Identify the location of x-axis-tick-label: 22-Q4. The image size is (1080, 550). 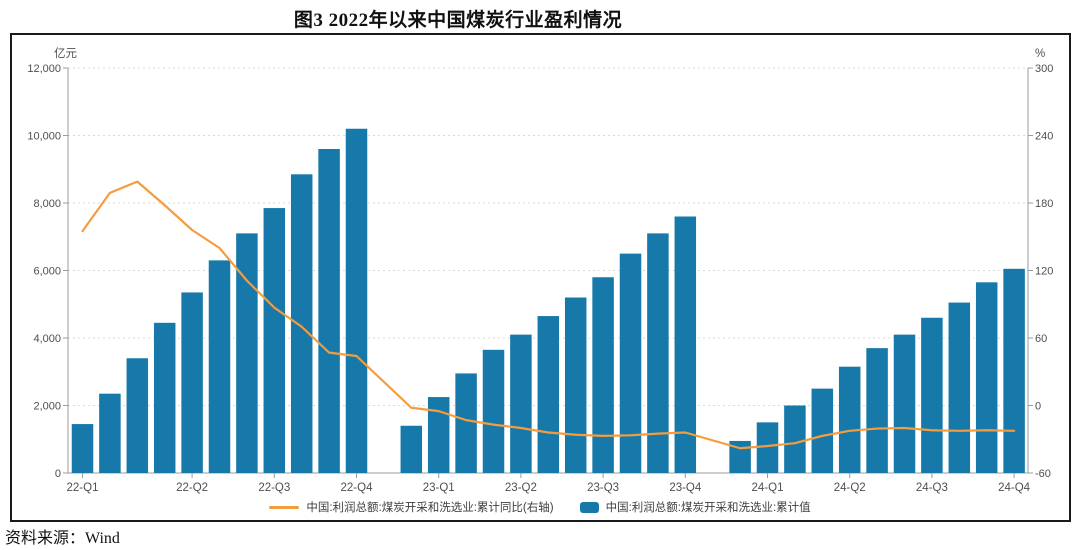
(357, 488).